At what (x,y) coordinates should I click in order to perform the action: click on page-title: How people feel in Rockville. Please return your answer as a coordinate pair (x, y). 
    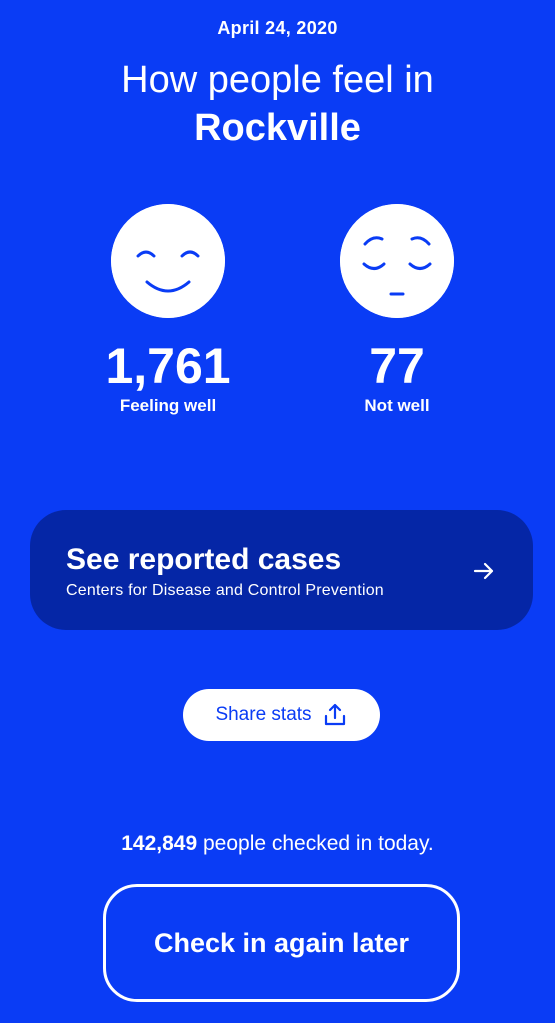
    Looking at the image, I should click on (277, 104).